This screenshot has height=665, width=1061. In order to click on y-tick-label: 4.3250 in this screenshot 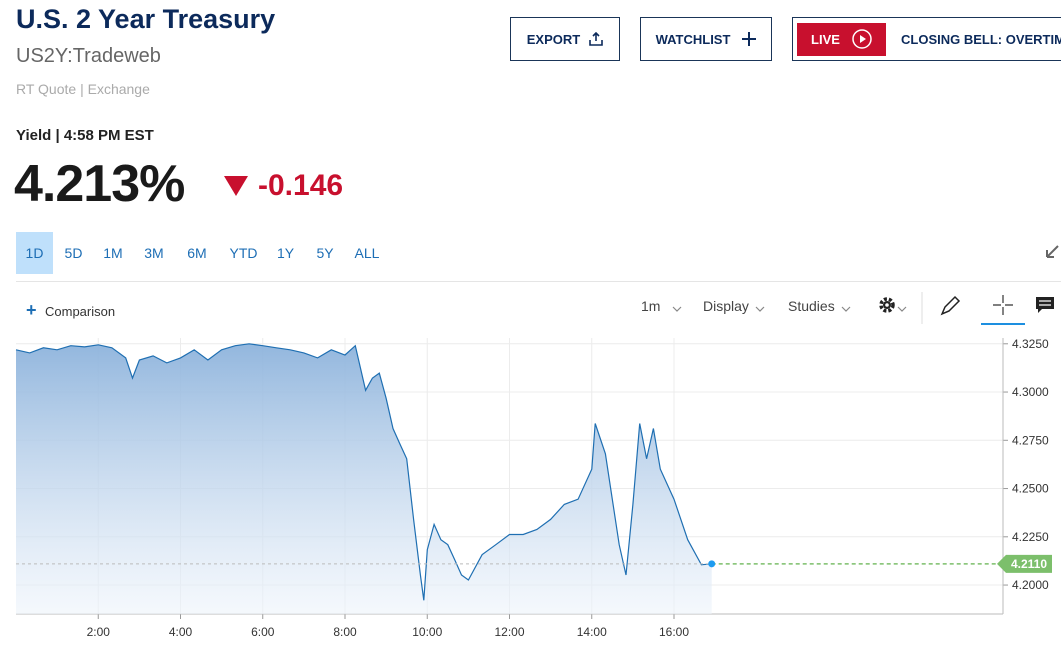, I will do `click(1030, 344)`.